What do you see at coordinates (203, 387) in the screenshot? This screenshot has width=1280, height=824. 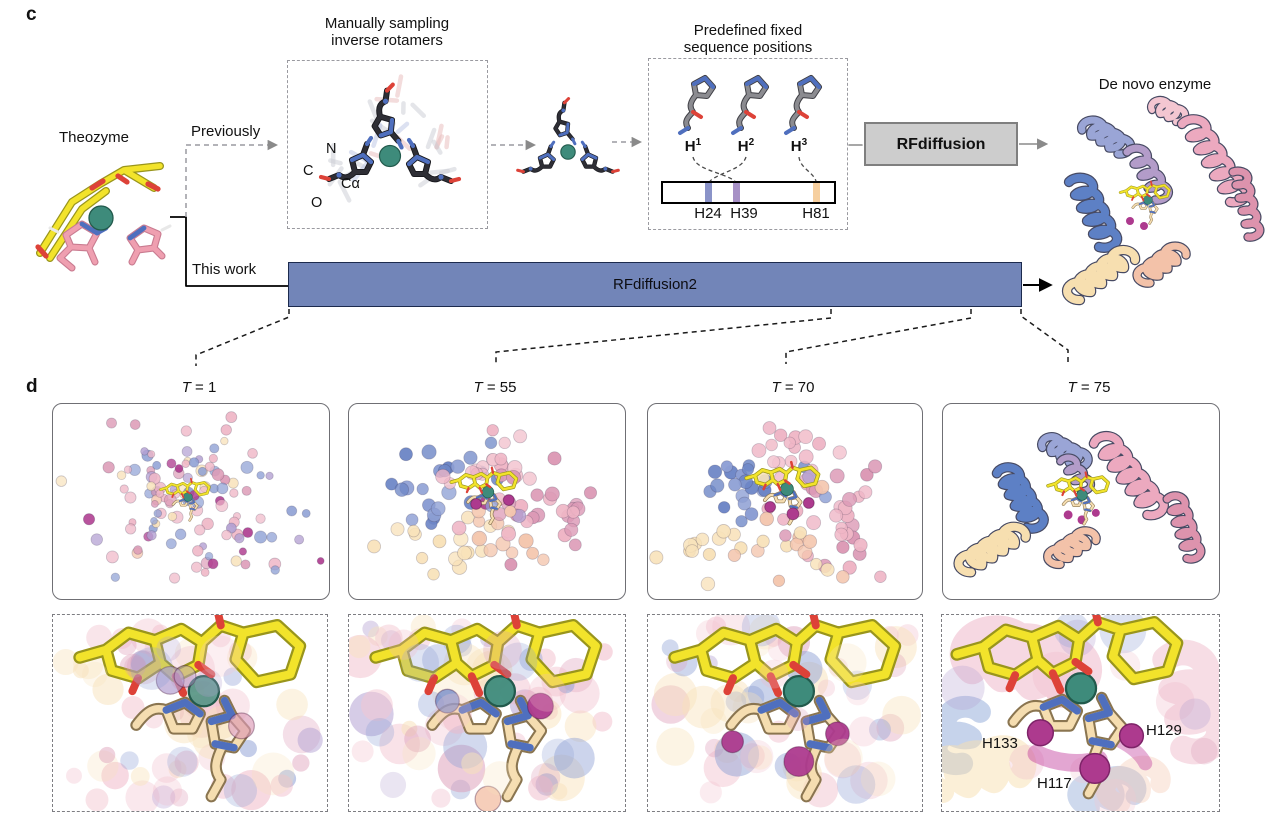 I see `t-value: = 1` at bounding box center [203, 387].